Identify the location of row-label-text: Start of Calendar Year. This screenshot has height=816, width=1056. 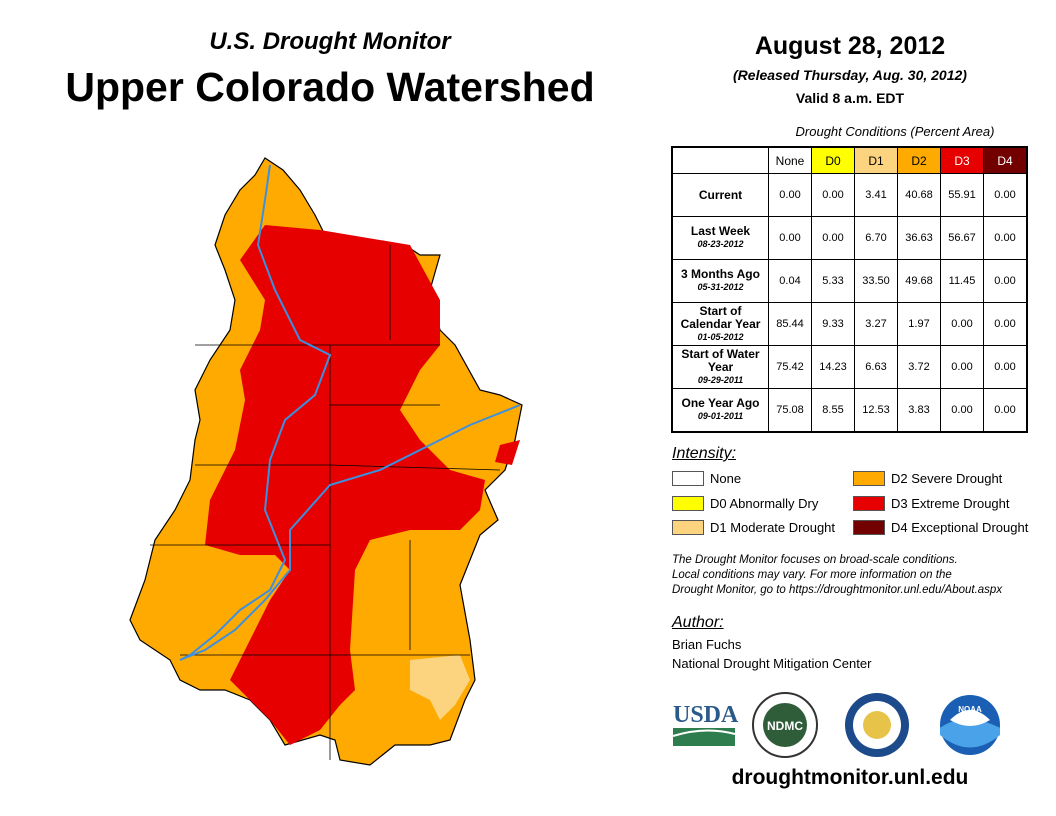
(720, 317).